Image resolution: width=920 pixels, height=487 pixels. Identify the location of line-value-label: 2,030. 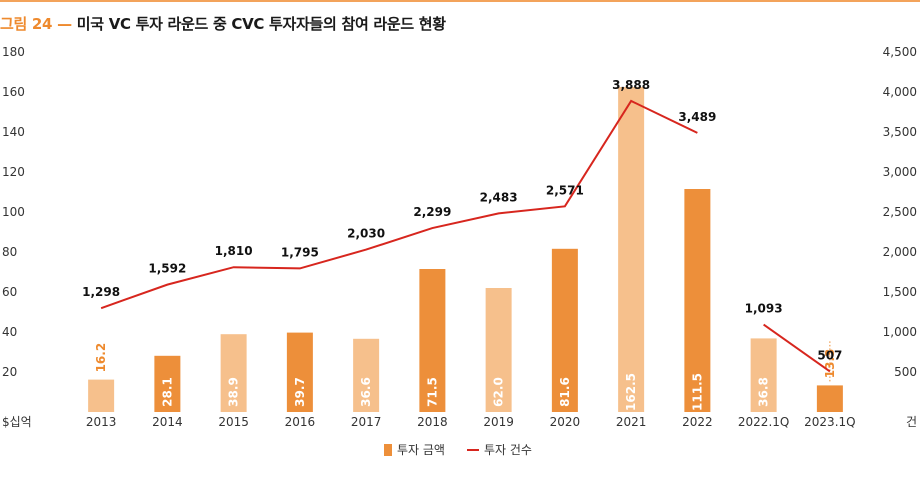
(366, 234).